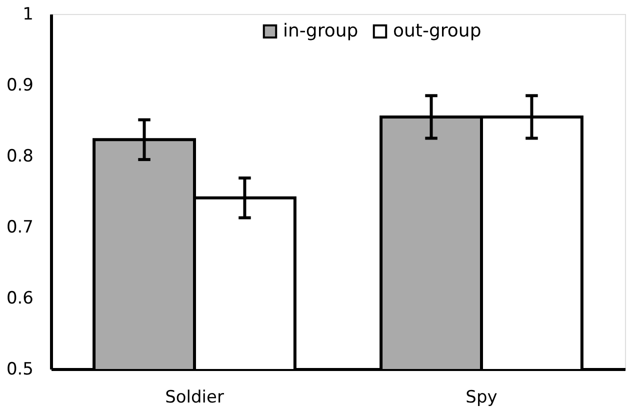 The image size is (636, 415). Describe the element at coordinates (20, 86) in the screenshot. I see `y-tick-label: 0.9` at that location.